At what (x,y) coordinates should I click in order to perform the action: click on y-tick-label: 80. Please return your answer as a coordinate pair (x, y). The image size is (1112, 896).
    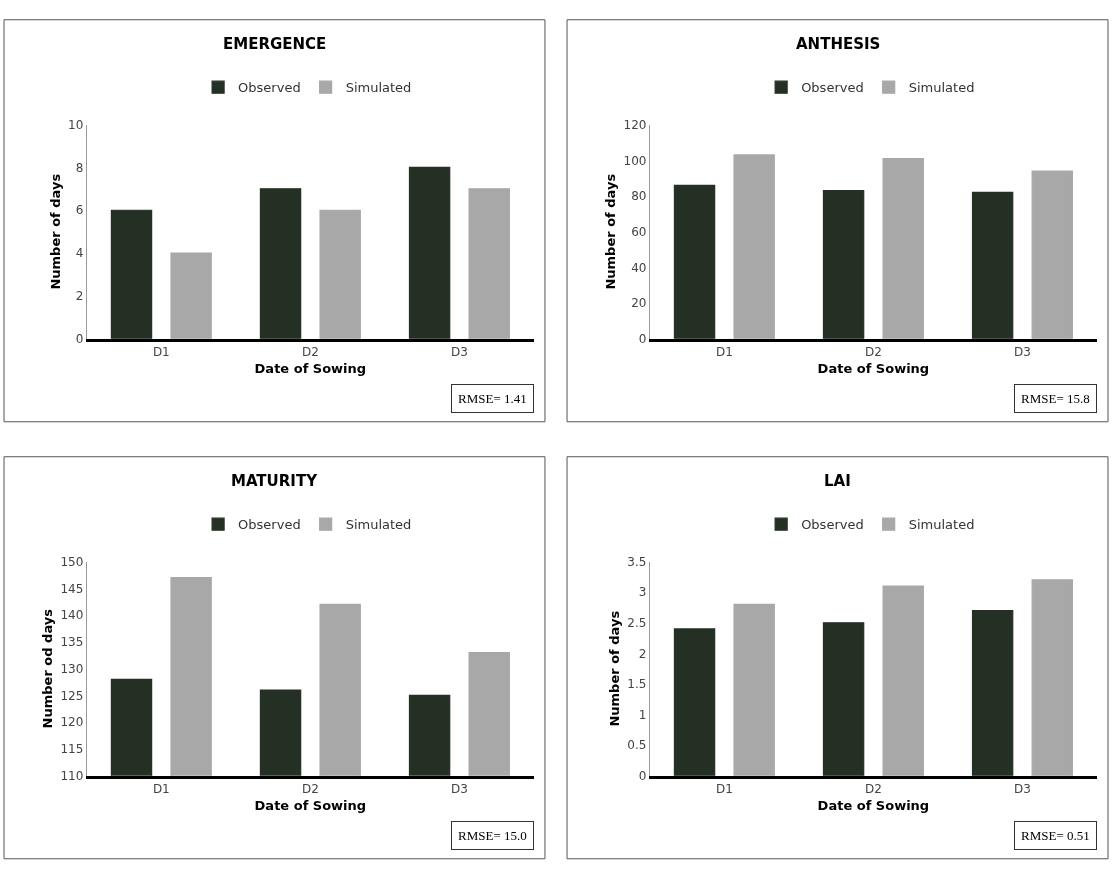
    Looking at the image, I should click on (639, 196).